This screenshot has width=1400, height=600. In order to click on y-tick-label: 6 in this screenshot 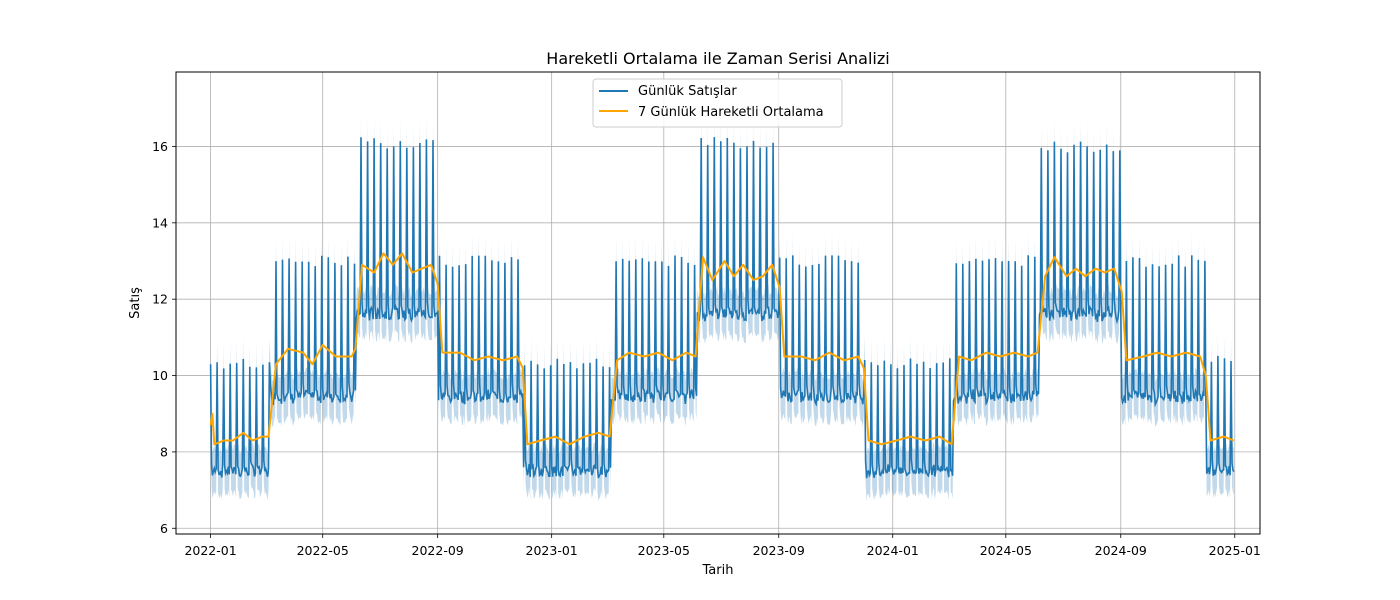, I will do `click(164, 528)`.